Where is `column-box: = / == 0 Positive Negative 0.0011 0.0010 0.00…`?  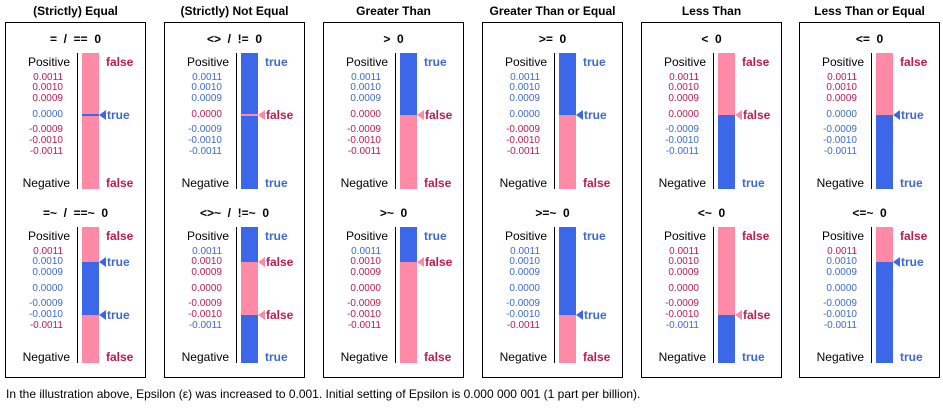 column-box: = / == 0 Positive Negative 0.0011 0.0010 0.00… is located at coordinates (75, 200).